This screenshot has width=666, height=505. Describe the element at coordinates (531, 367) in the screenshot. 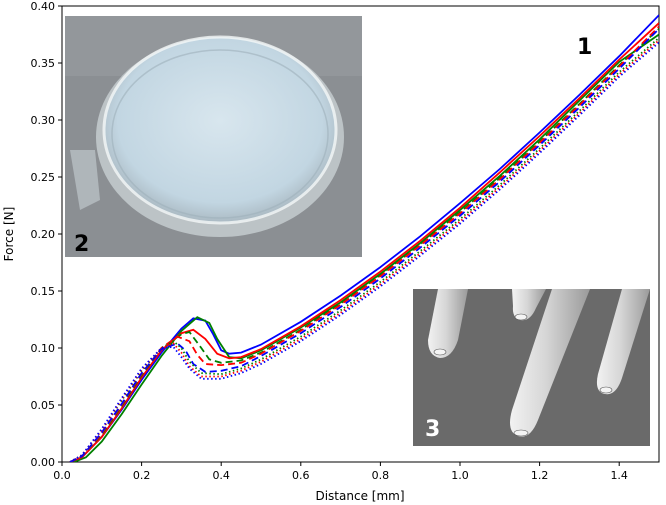

I see `inset-needle-render` at that location.